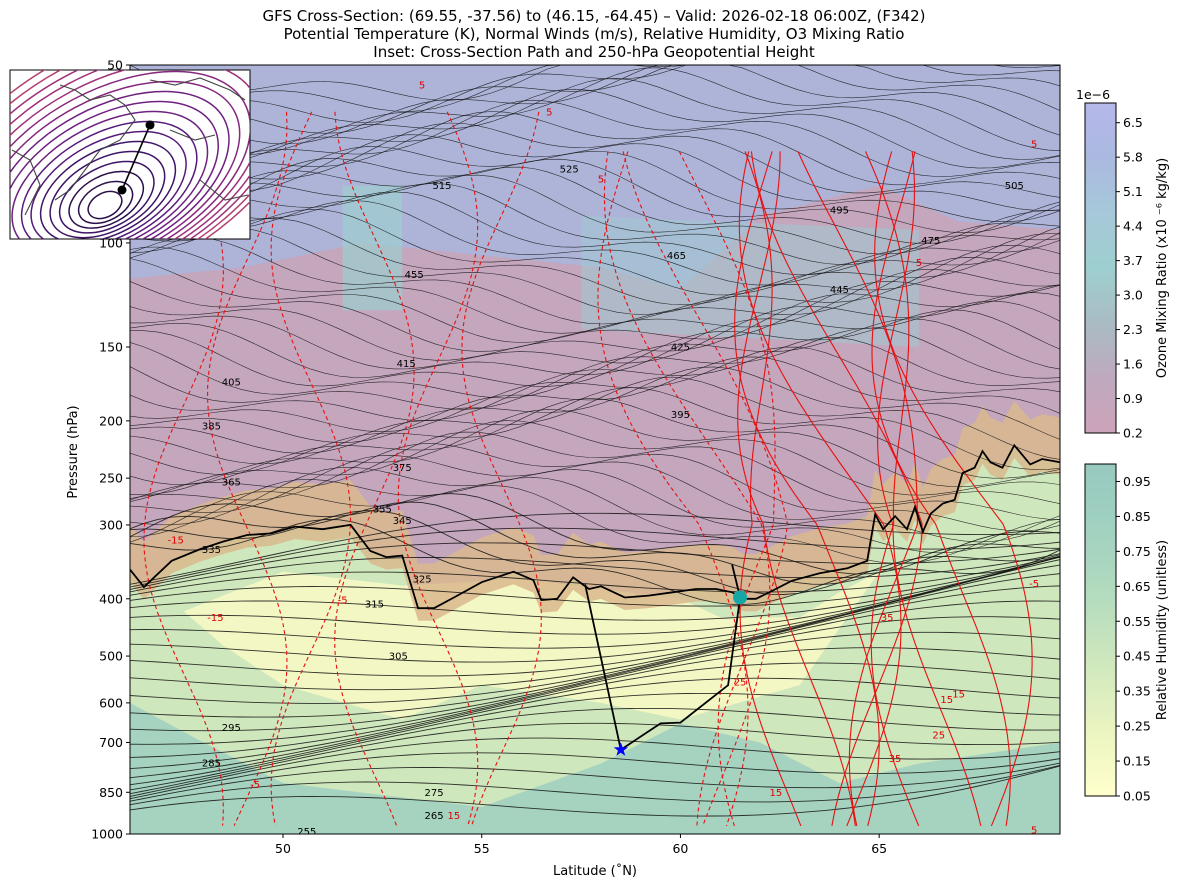 Image resolution: width=1184 pixels, height=888 pixels. I want to click on x-tick-label: 50, so click(283, 848).